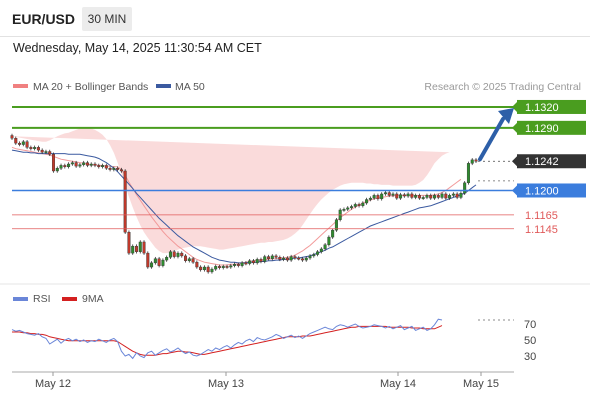  What do you see at coordinates (69, 299) in the screenshot?
I see `legend-swatch-ma9` at bounding box center [69, 299].